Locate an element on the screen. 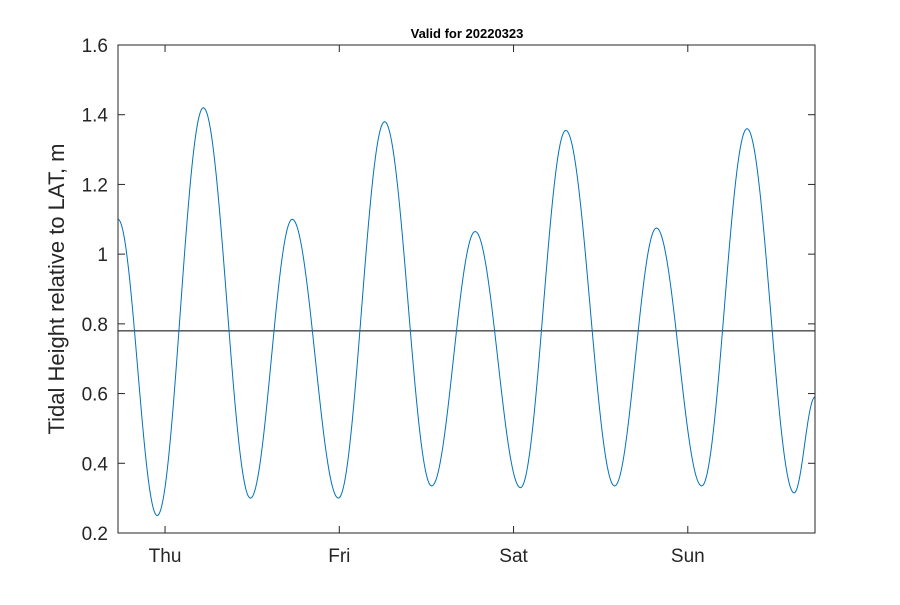 Image resolution: width=900 pixels, height=605 pixels. x-tick-label: Fri is located at coordinates (339, 556).